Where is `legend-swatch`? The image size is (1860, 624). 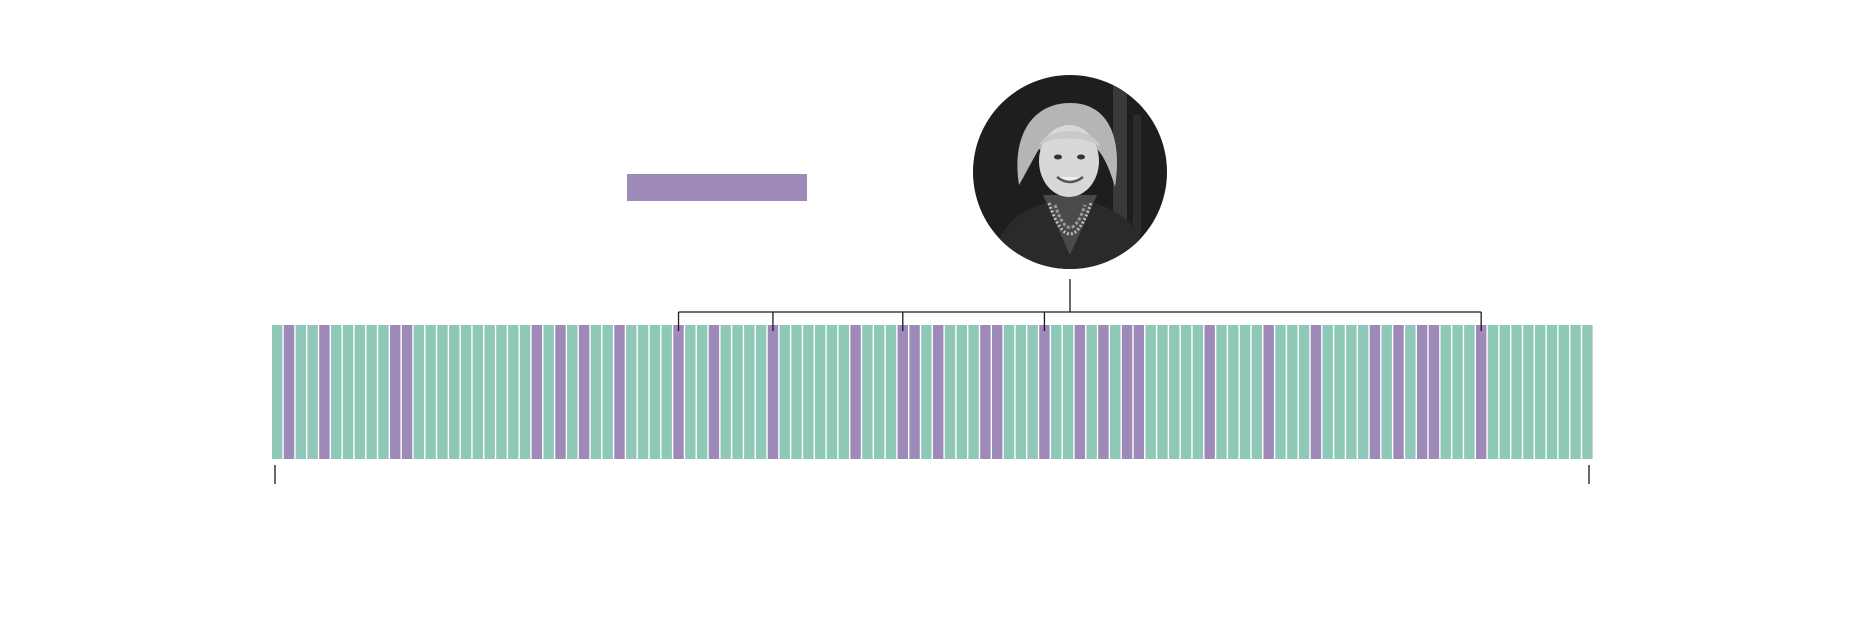
legend-swatch is located at coordinates (717, 187).